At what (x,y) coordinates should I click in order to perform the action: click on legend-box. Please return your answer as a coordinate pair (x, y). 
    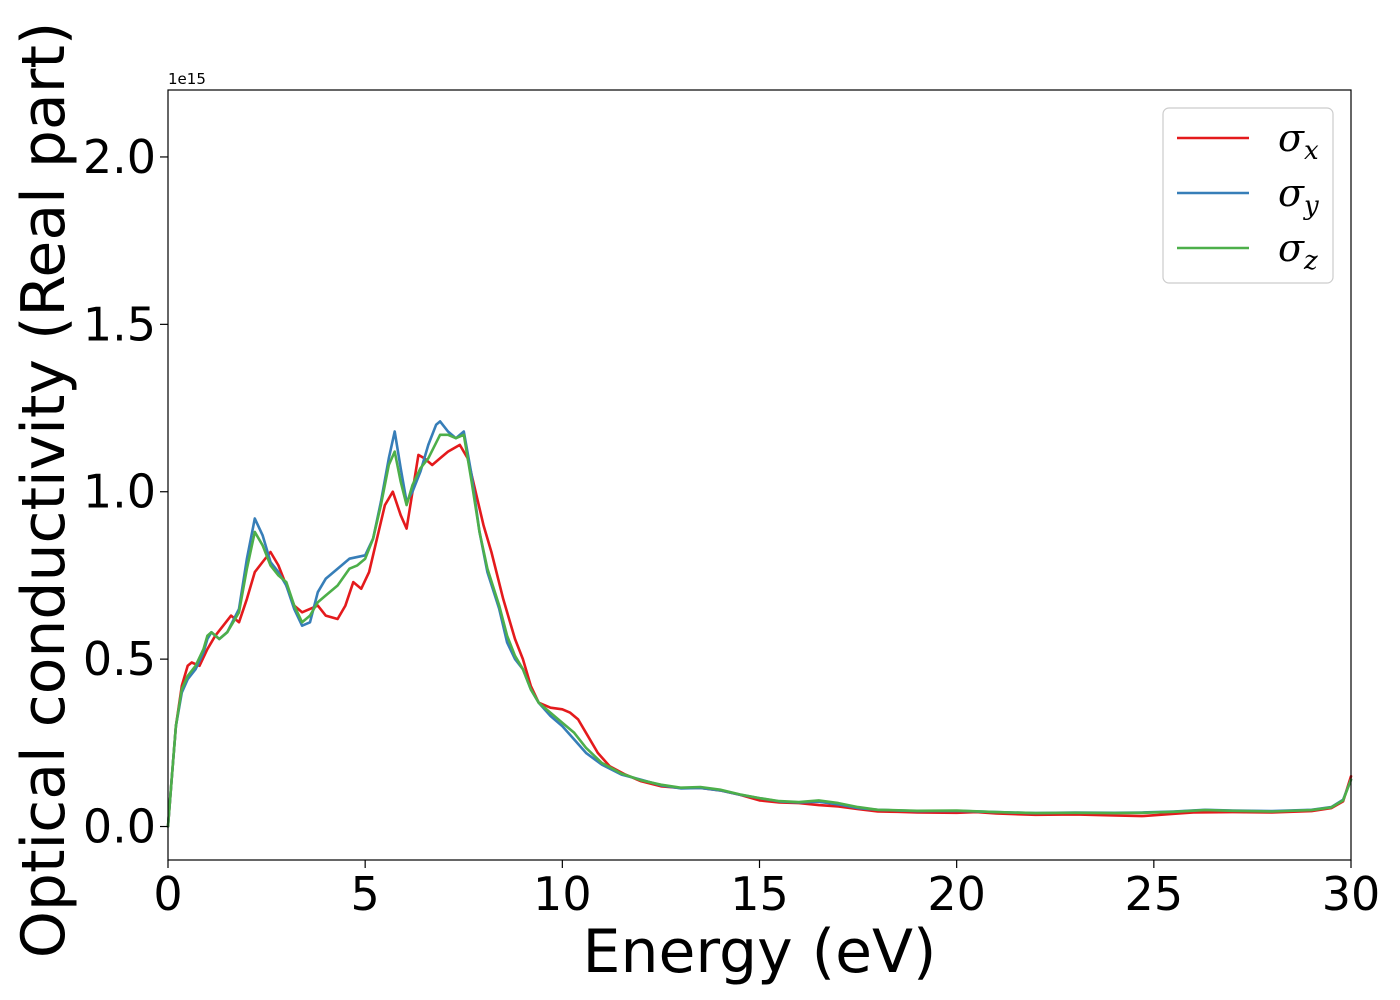
    Looking at the image, I should click on (1248, 195).